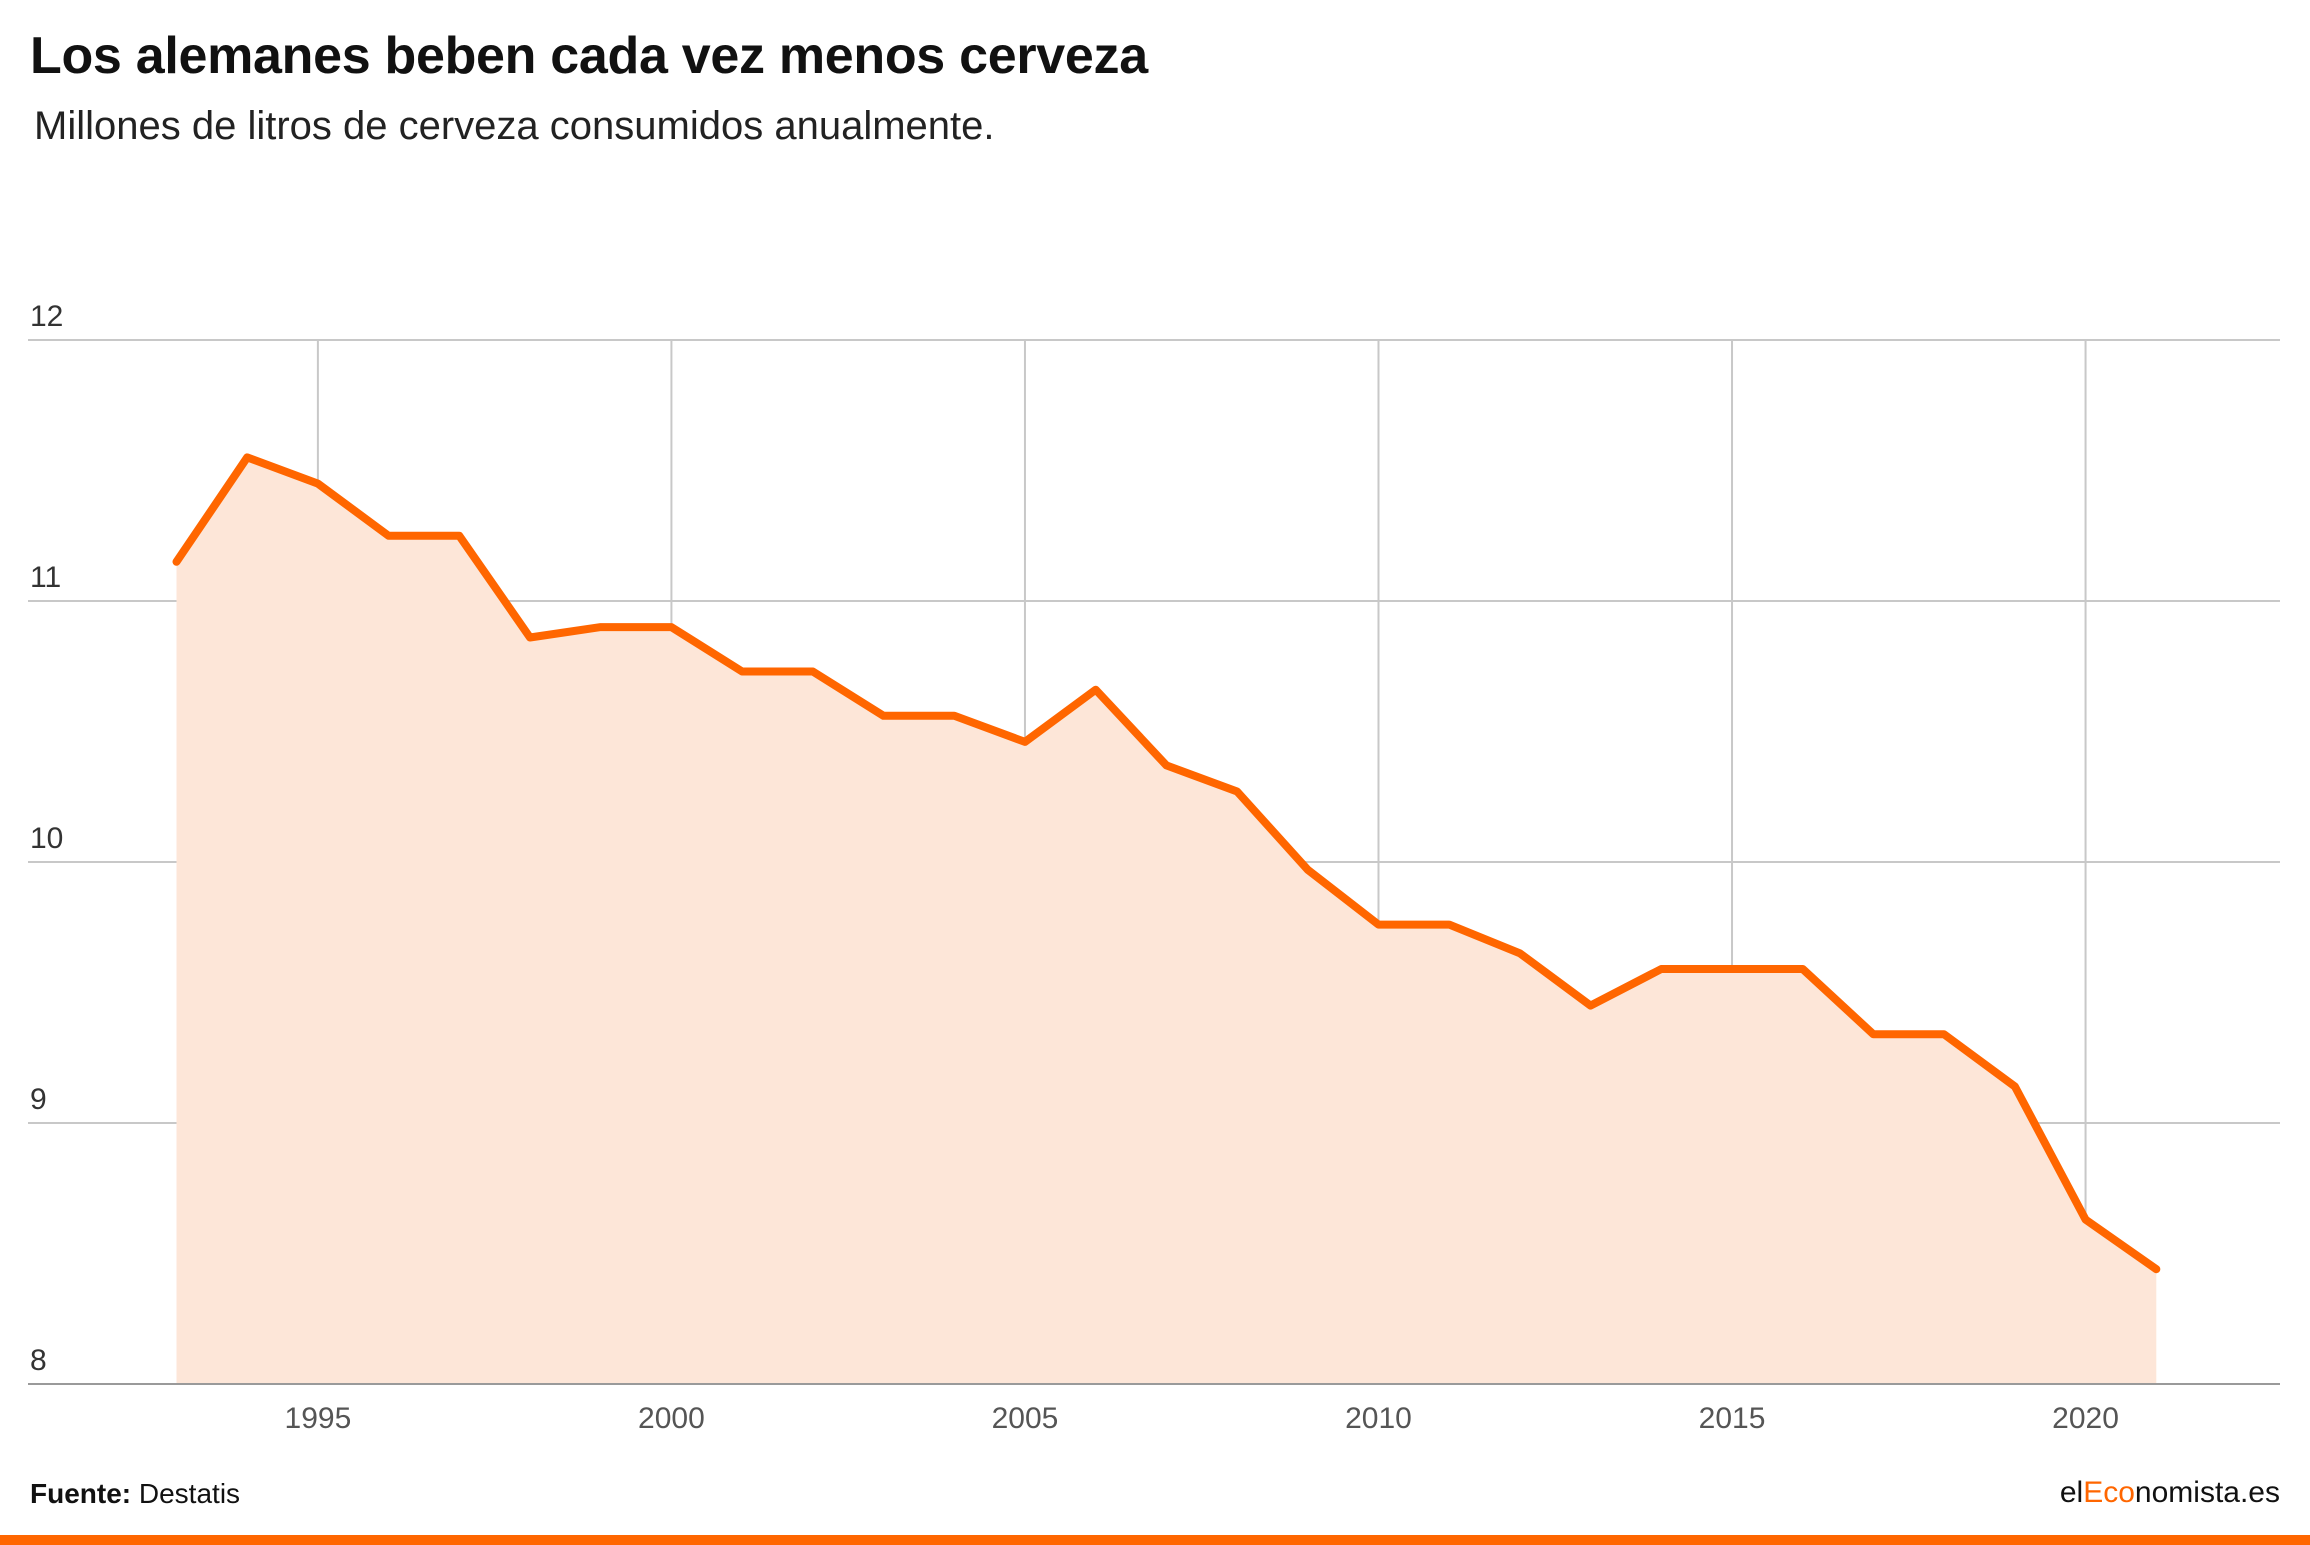 This screenshot has width=2310, height=1545. I want to click on data-point-2014, so click(1661, 969).